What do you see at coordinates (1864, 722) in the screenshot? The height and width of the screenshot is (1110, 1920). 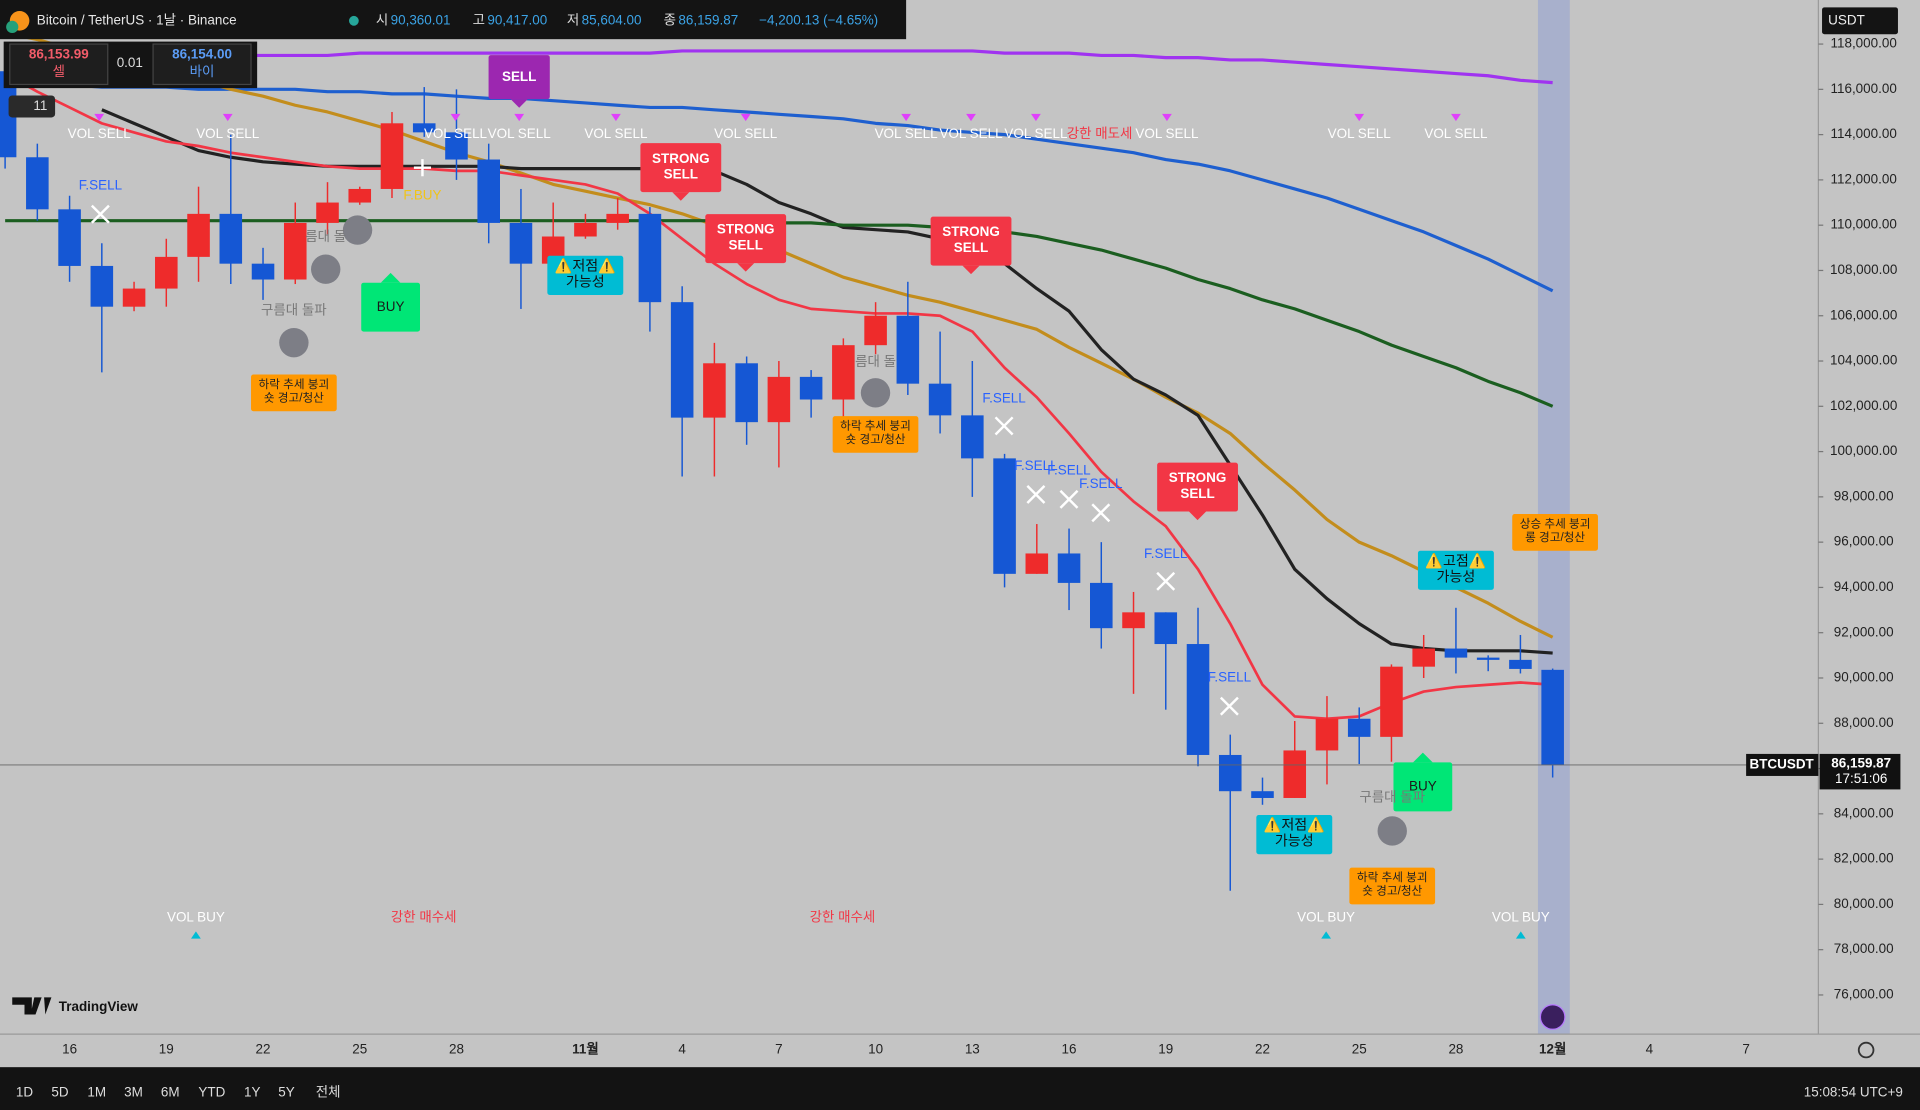 I see `y-tick-label: 88,000.00` at bounding box center [1864, 722].